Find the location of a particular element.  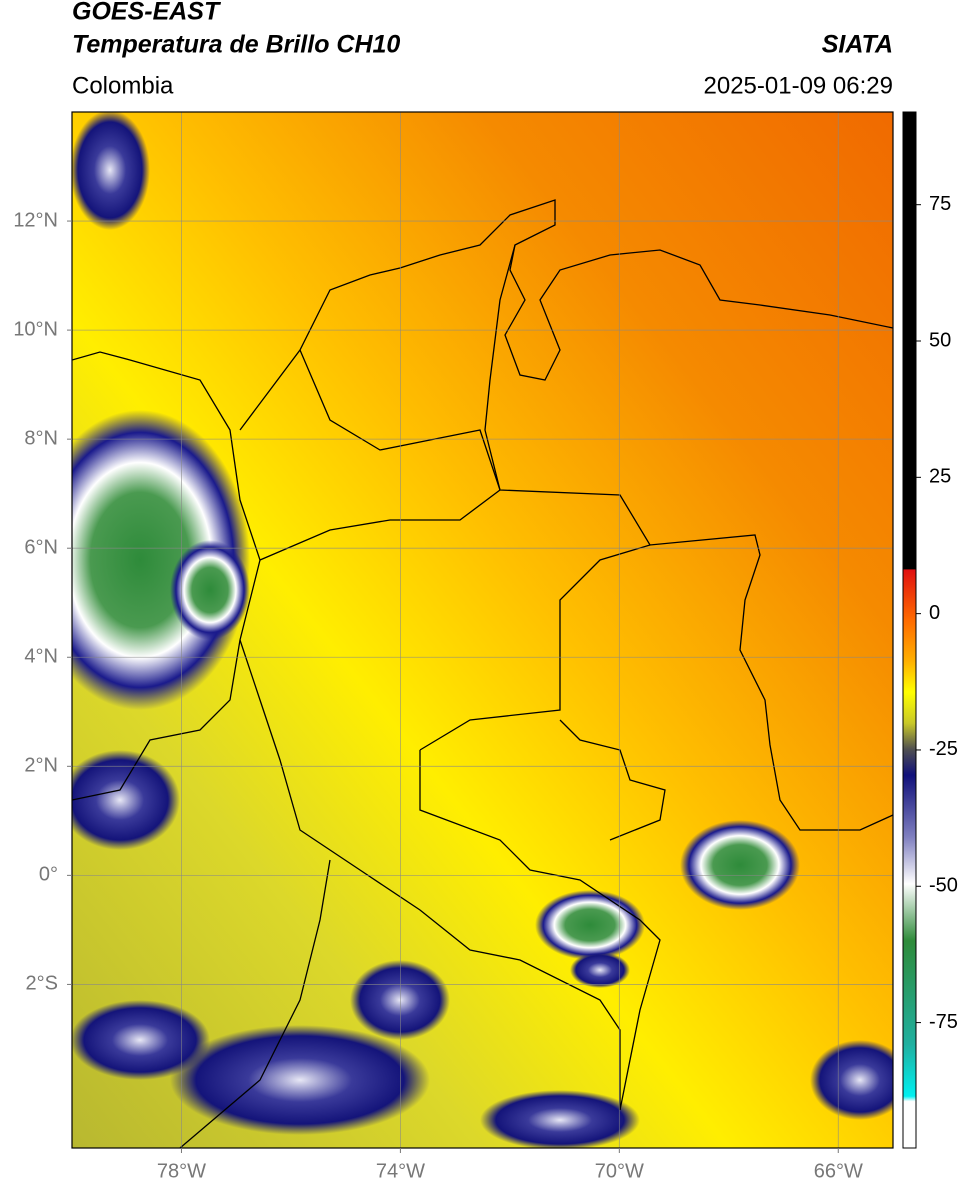

y-tick-label: 12°N is located at coordinates (35, 220).